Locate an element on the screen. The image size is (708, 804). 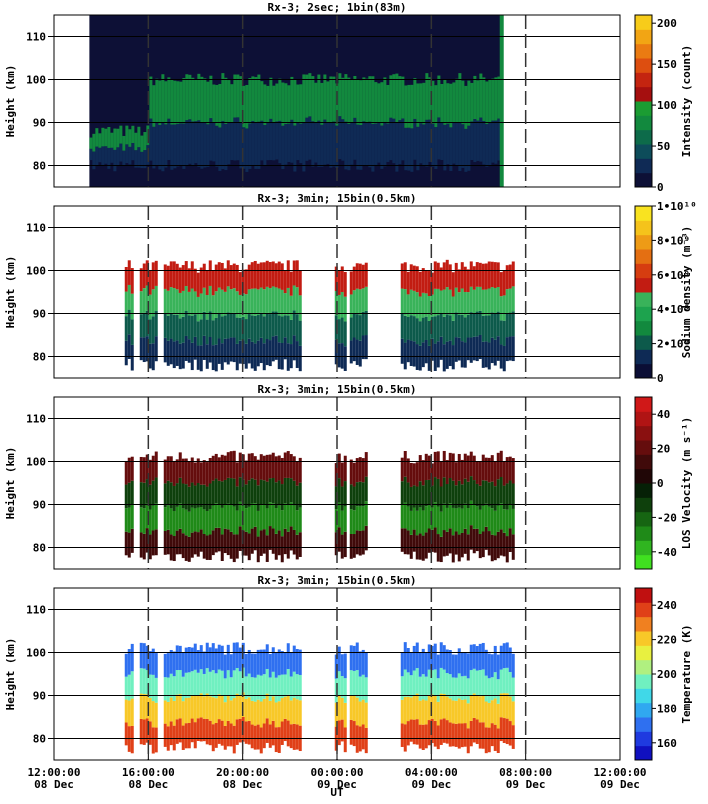
panel-title: Rx-3; 3min; 15bin(0.5km) is located at coordinates (337, 580).